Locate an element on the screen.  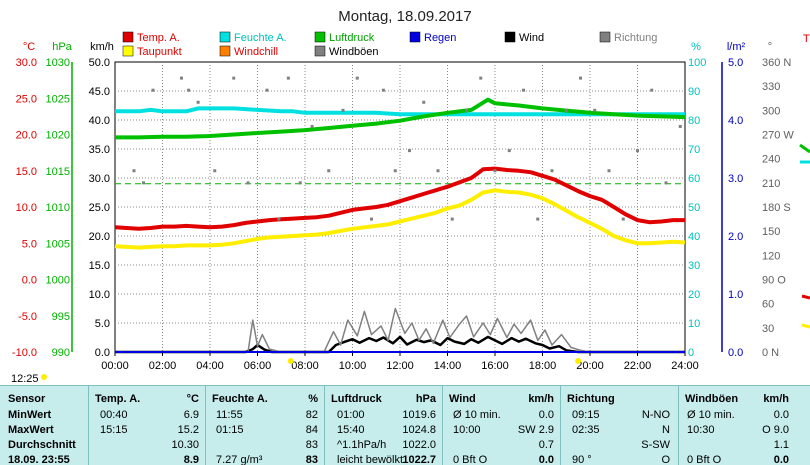
dir-tick-label: 150 is located at coordinates (771, 232).